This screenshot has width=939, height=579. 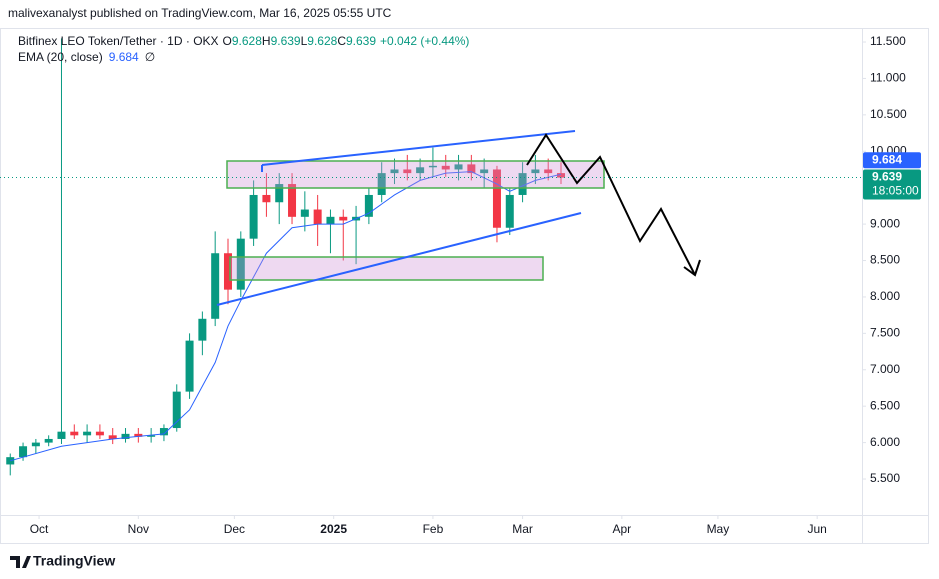 I want to click on y-tick-label: 11.500, so click(x=888, y=41).